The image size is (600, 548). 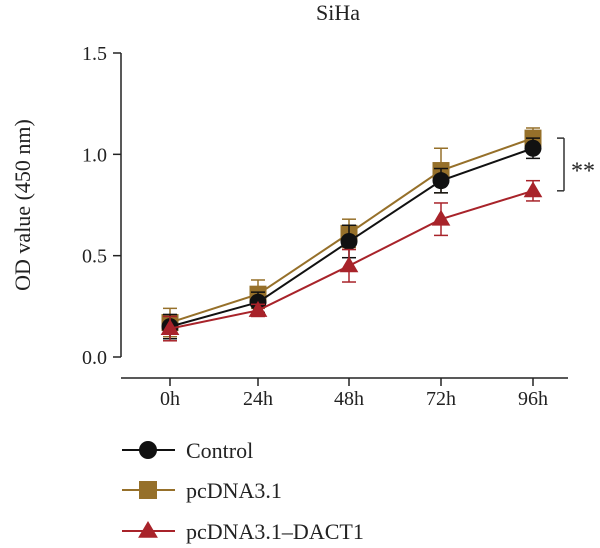 What do you see at coordinates (170, 399) in the screenshot?
I see `x-tick-label: 0h` at bounding box center [170, 399].